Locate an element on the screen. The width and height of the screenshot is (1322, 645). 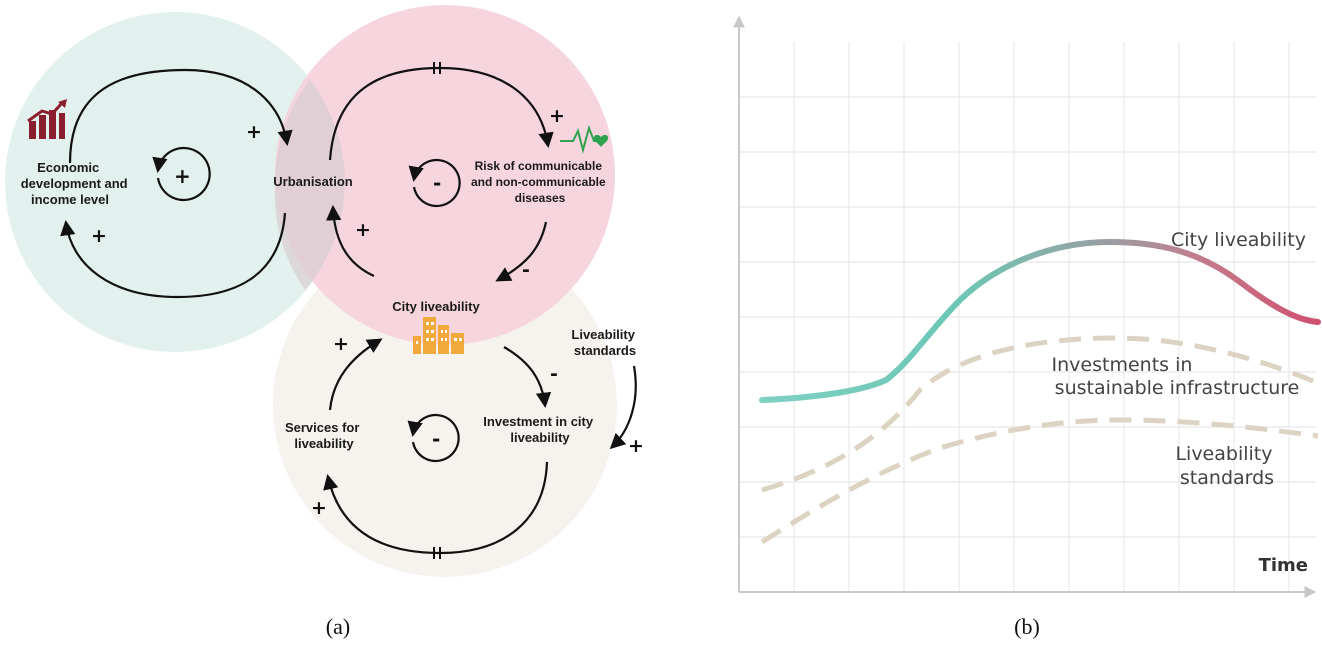
arrow-services-to-city is located at coordinates (355, 374).